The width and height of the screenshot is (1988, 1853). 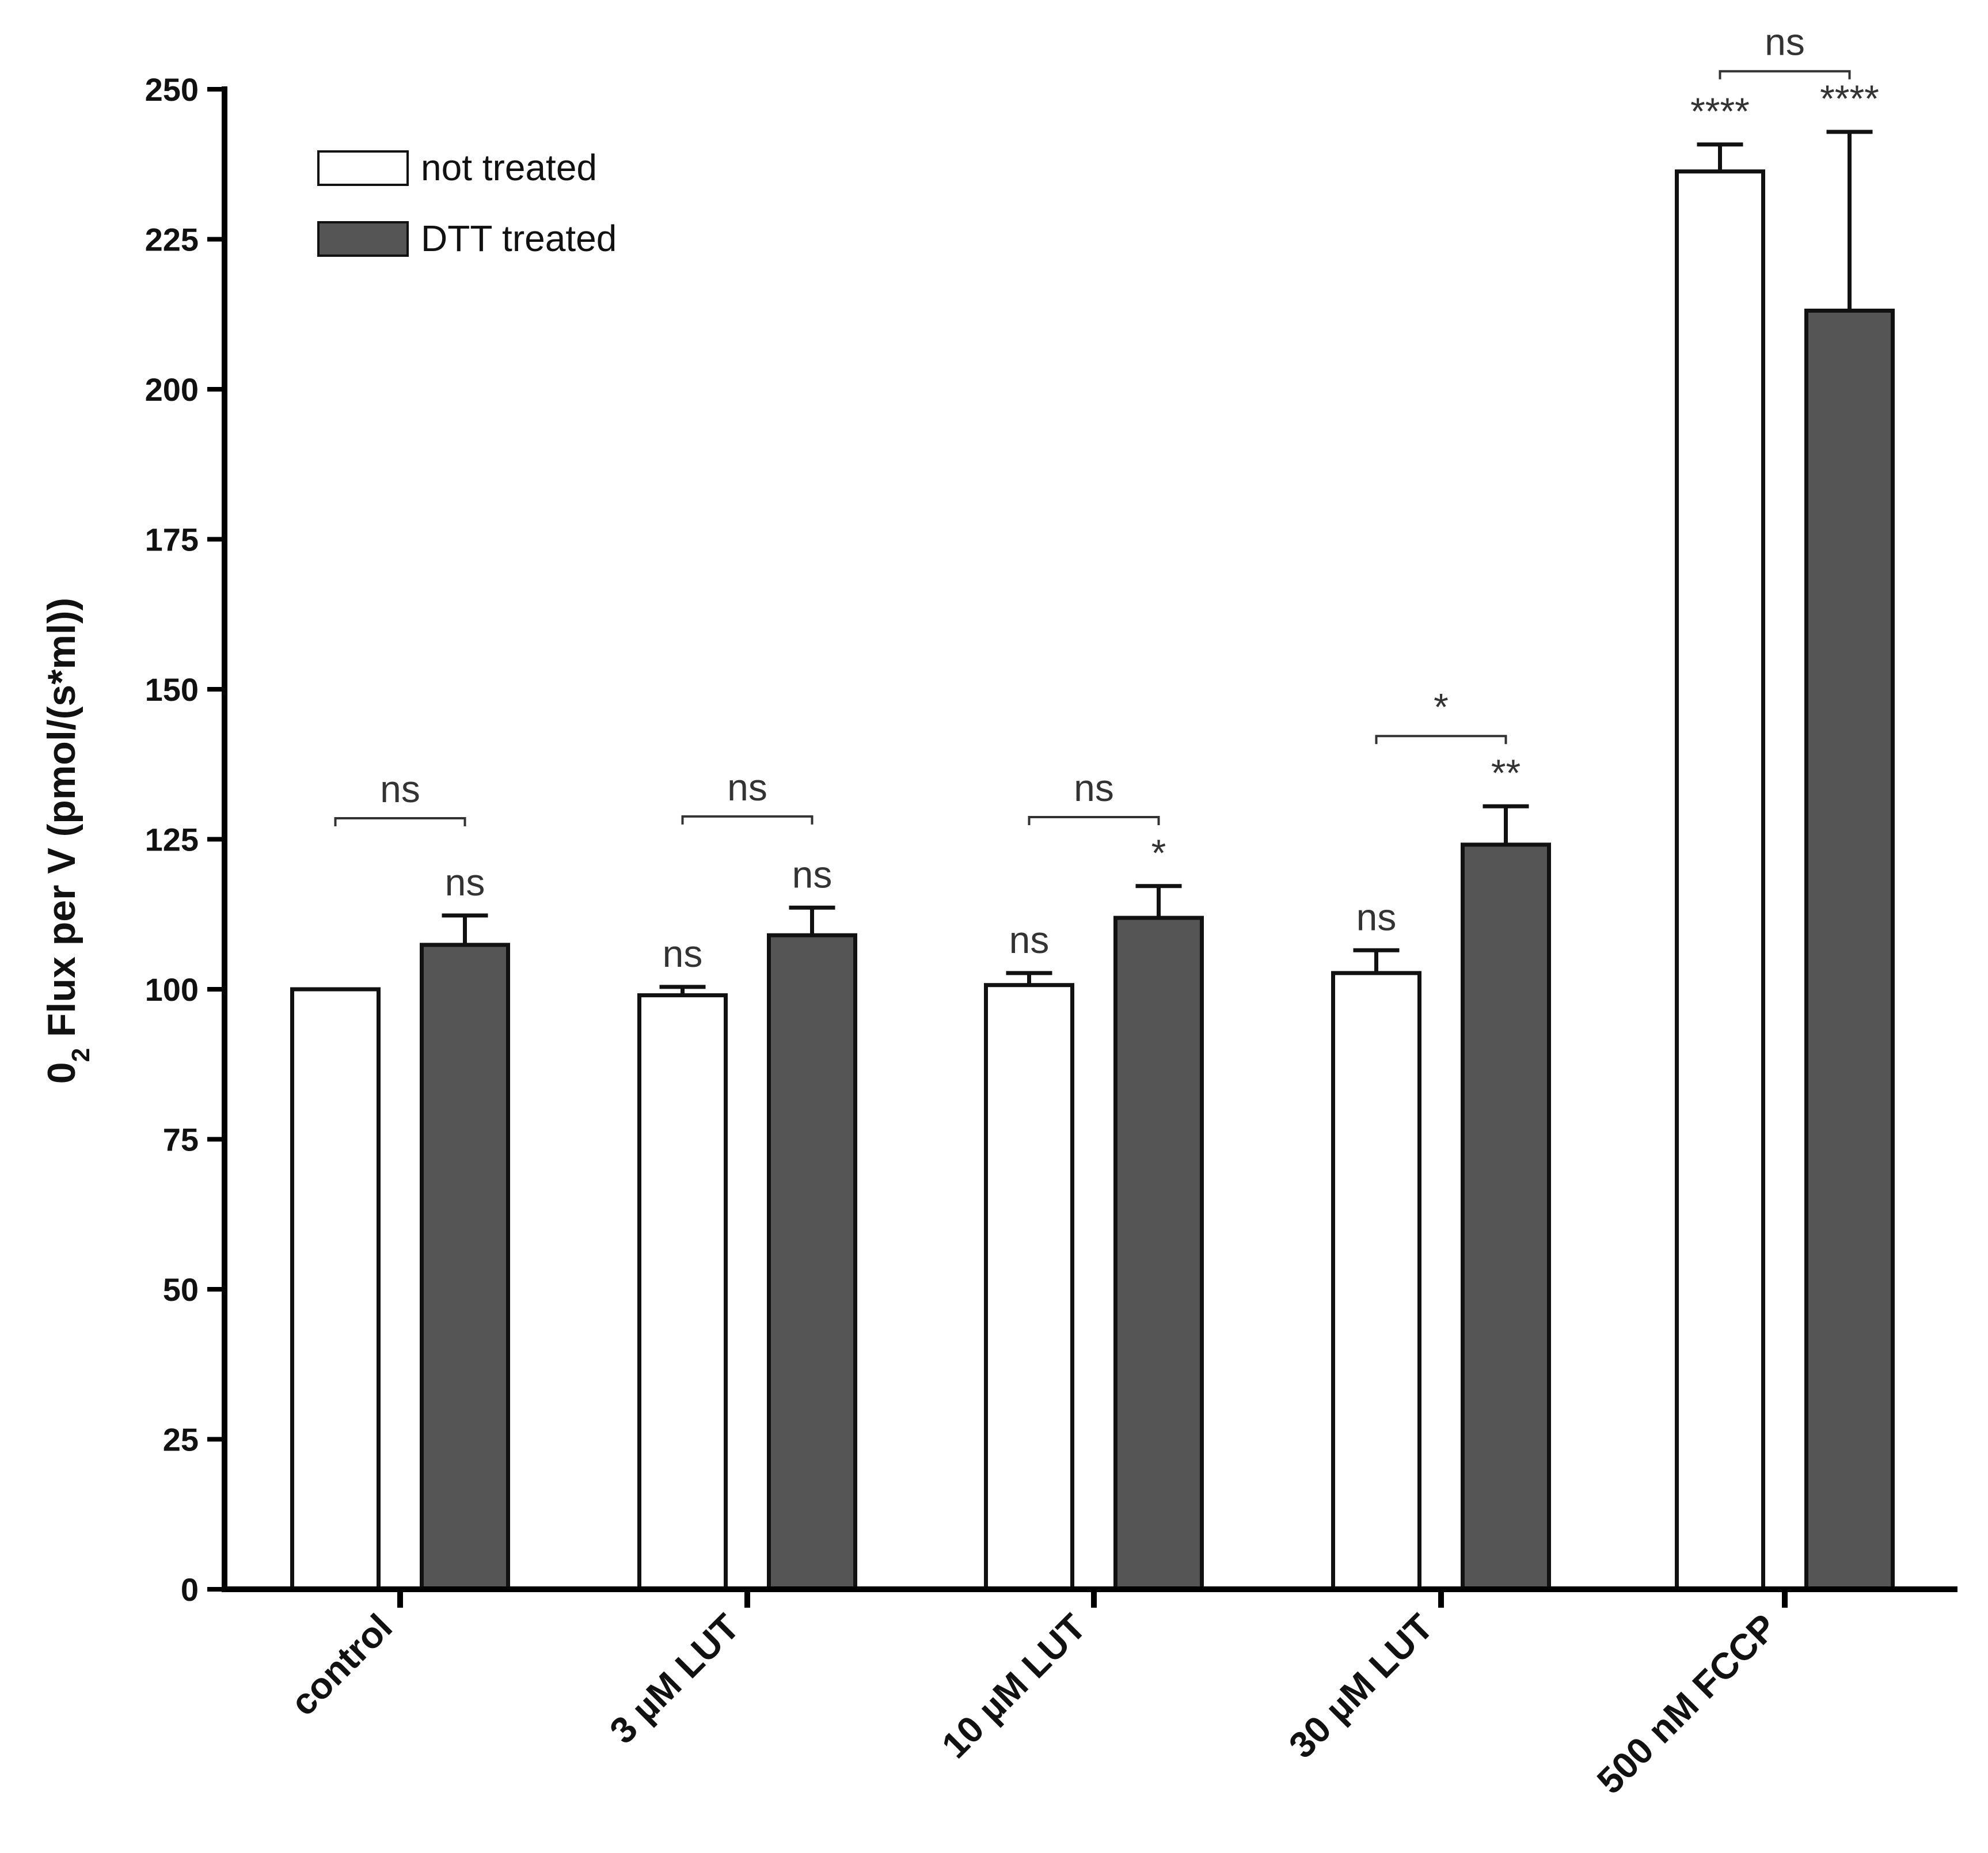 I want to click on y-tick-label: 250, so click(x=172, y=89).